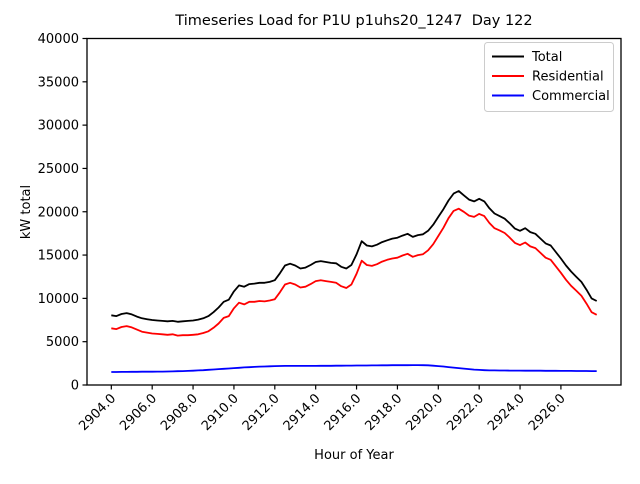 The width and height of the screenshot is (640, 484). What do you see at coordinates (62, 342) in the screenshot?
I see `y-tick-label: 5000` at bounding box center [62, 342].